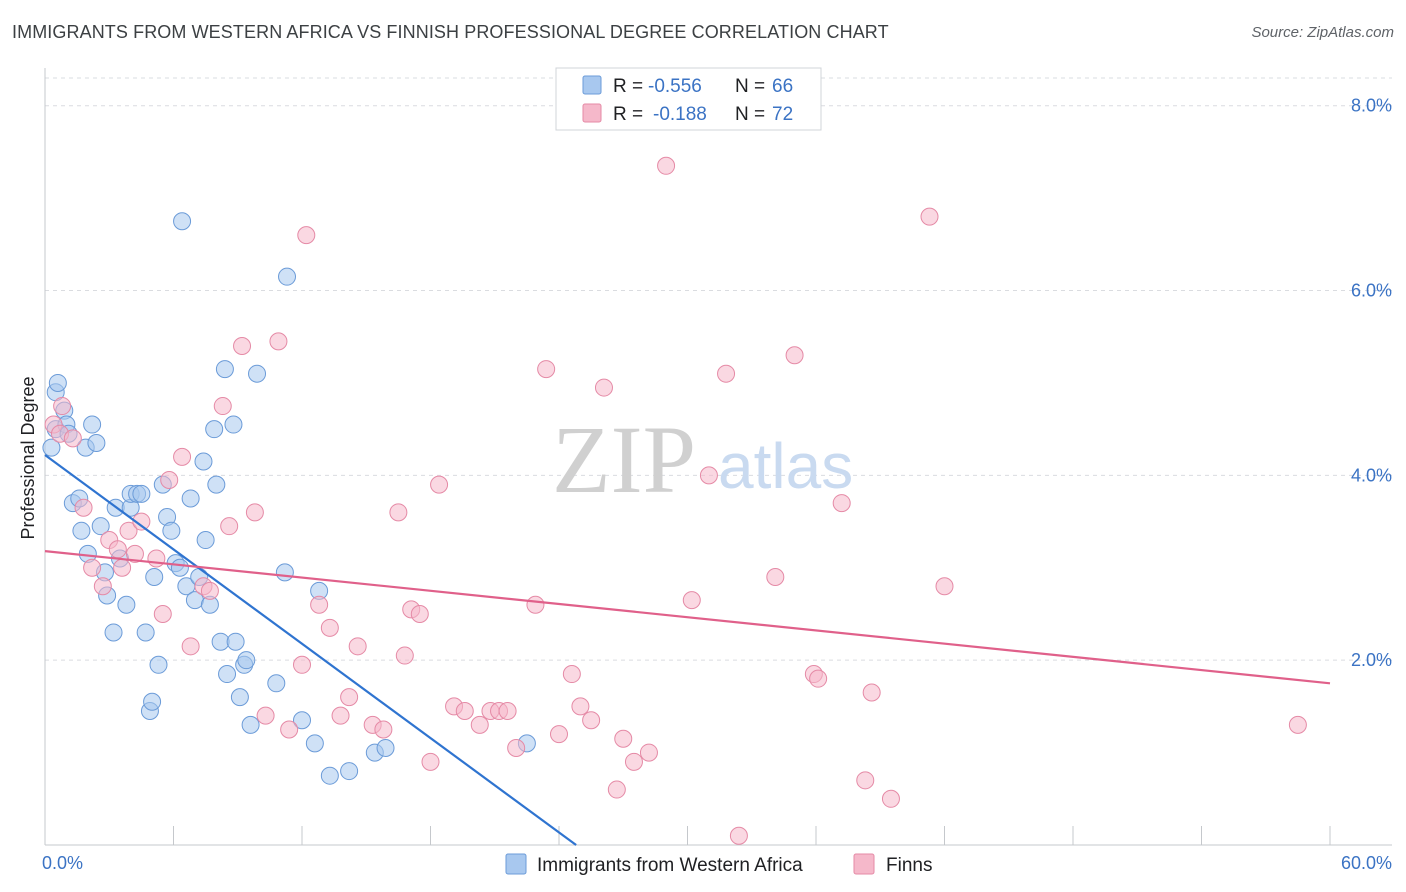 This screenshot has height=892, width=1406. What do you see at coordinates (909, 865) in the screenshot?
I see `bottom-legend-label-finns: Finns` at bounding box center [909, 865].